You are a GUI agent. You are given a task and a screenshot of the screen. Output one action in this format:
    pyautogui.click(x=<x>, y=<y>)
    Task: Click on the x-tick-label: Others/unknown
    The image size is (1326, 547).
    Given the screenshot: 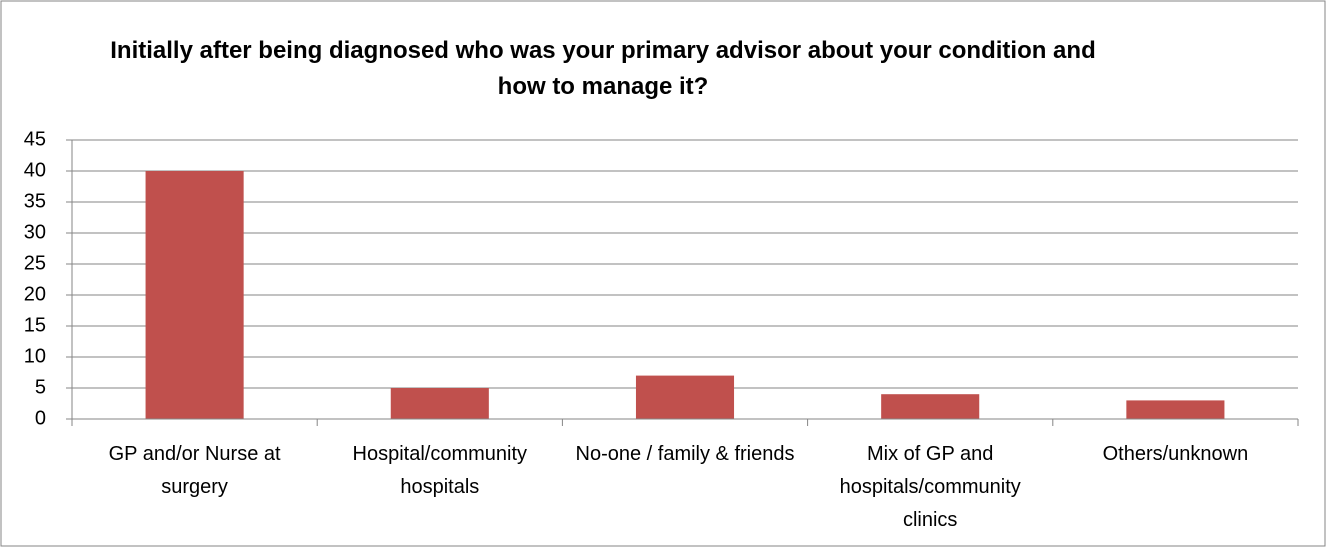 What is the action you would take?
    pyautogui.click(x=1176, y=454)
    